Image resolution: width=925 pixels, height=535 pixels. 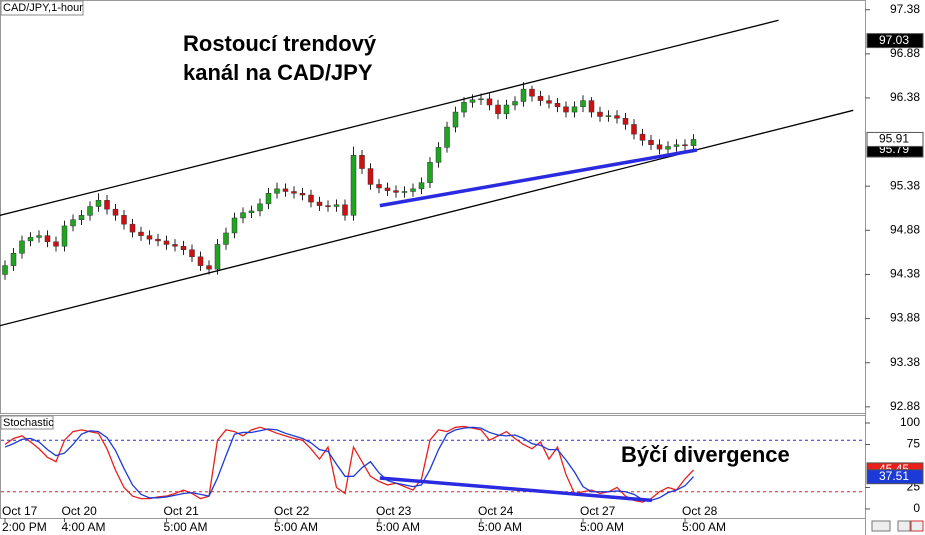 What do you see at coordinates (914, 444) in the screenshot?
I see `y-tick-label: 75` at bounding box center [914, 444].